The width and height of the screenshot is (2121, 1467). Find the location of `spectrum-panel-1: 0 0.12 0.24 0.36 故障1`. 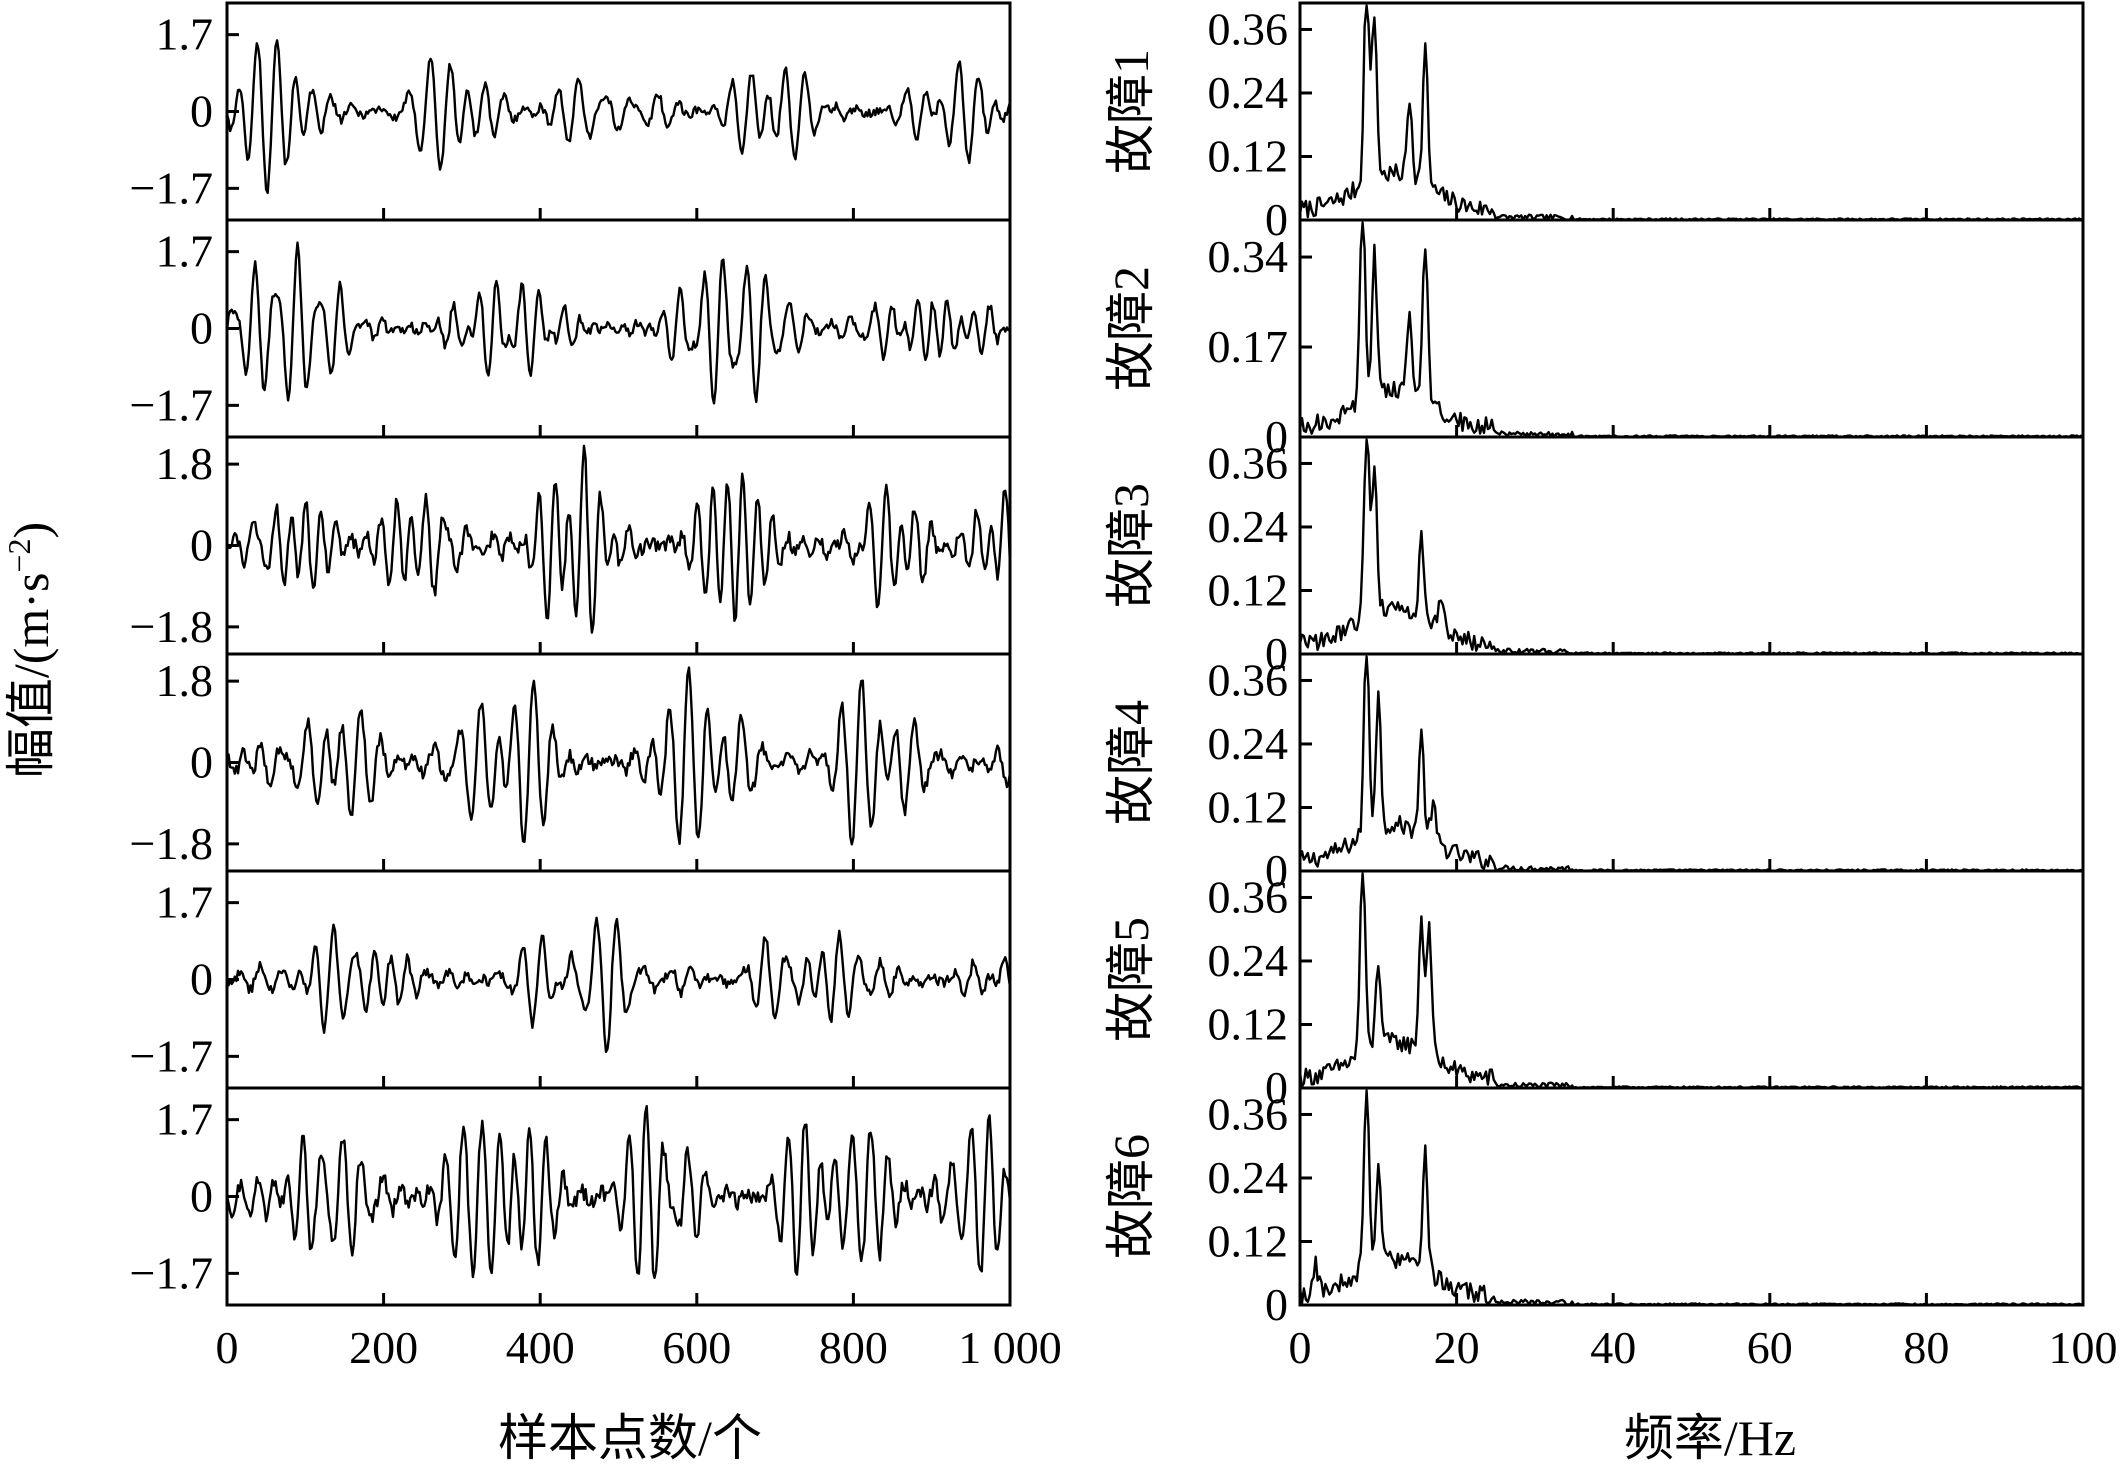

spectrum-panel-1: 0 0.12 0.24 0.36 故障1 is located at coordinates (1594, 123).